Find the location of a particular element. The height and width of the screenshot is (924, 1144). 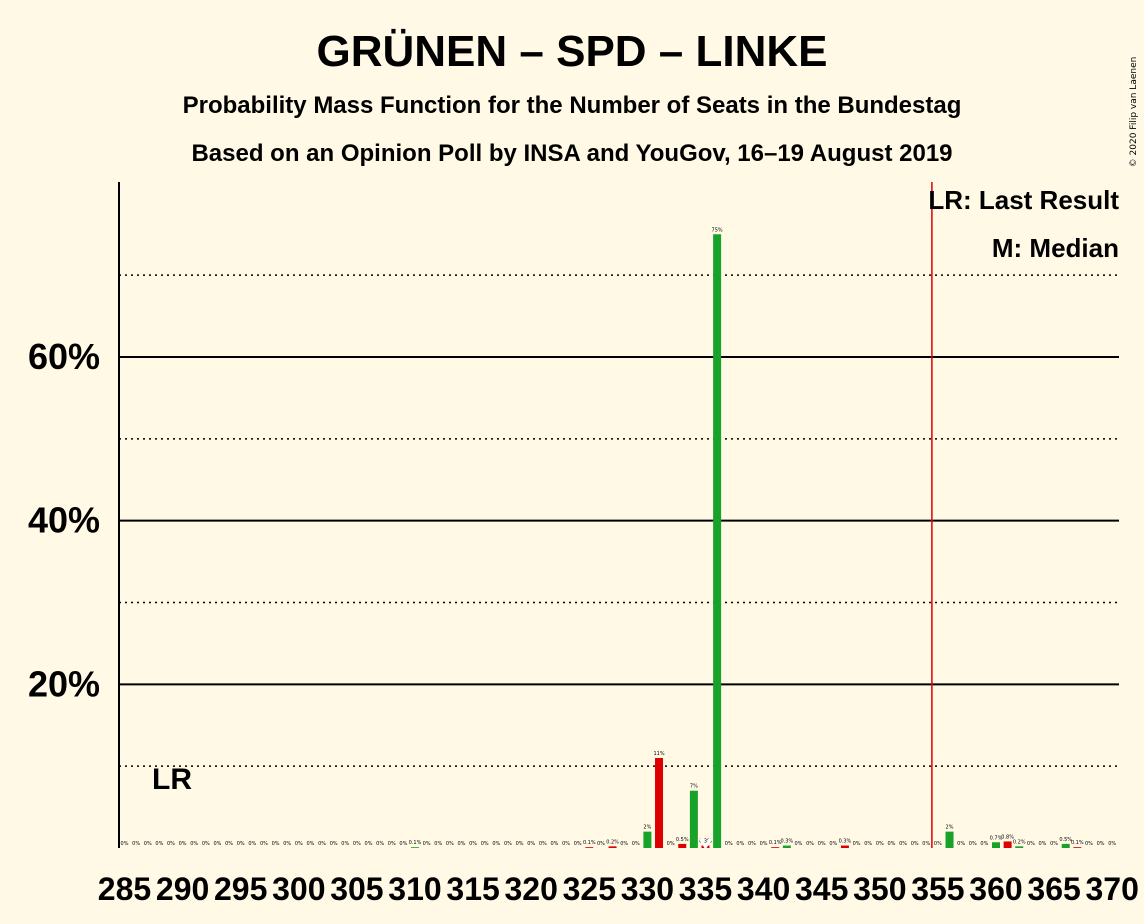

bar-value-label: 0.7% is located at coordinates (996, 838).